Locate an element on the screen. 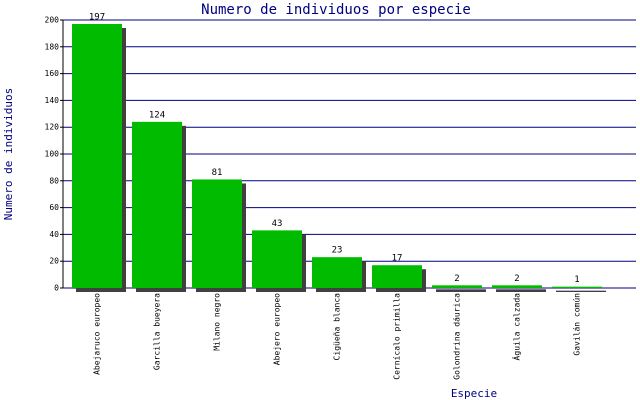 The image size is (640, 400). x-tick-label: Águila calzada is located at coordinates (516, 327).